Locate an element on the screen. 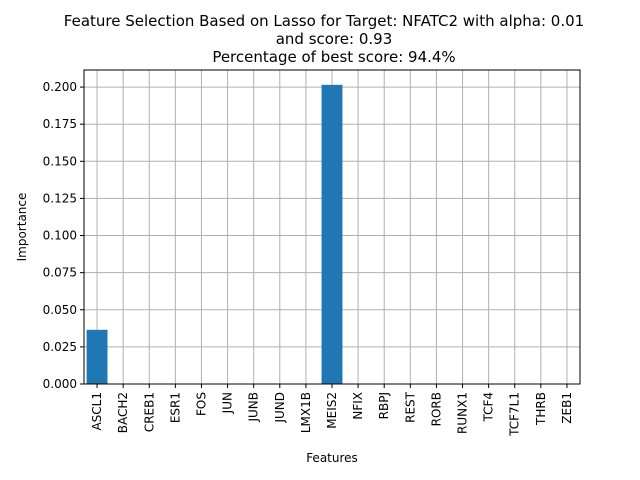  x-tick-label: JUNB is located at coordinates (254, 407).